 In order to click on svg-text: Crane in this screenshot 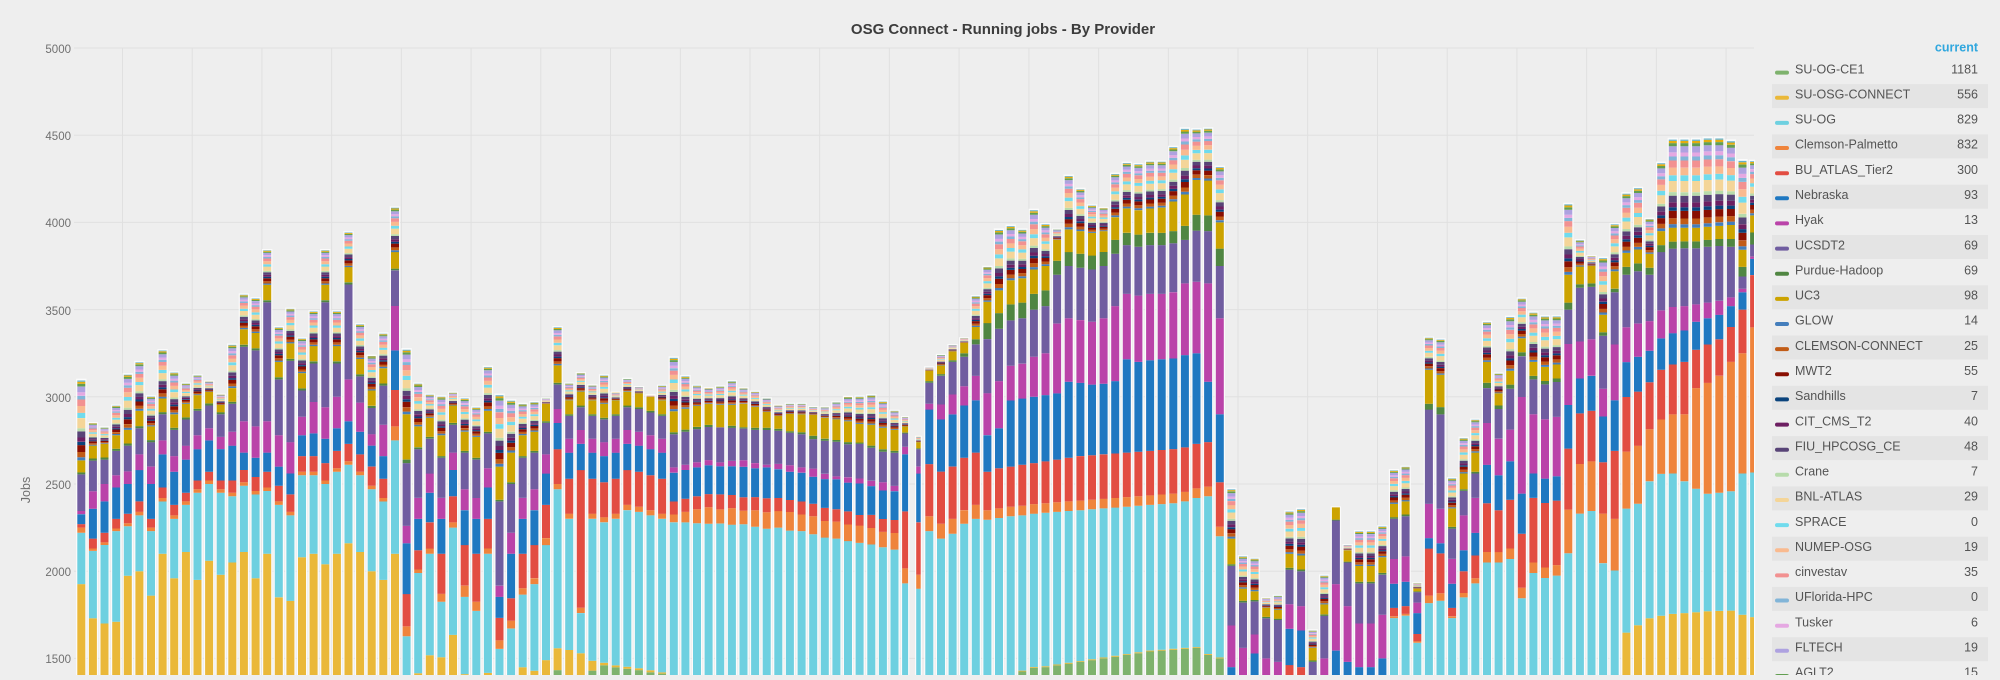, I will do `click(1812, 472)`.